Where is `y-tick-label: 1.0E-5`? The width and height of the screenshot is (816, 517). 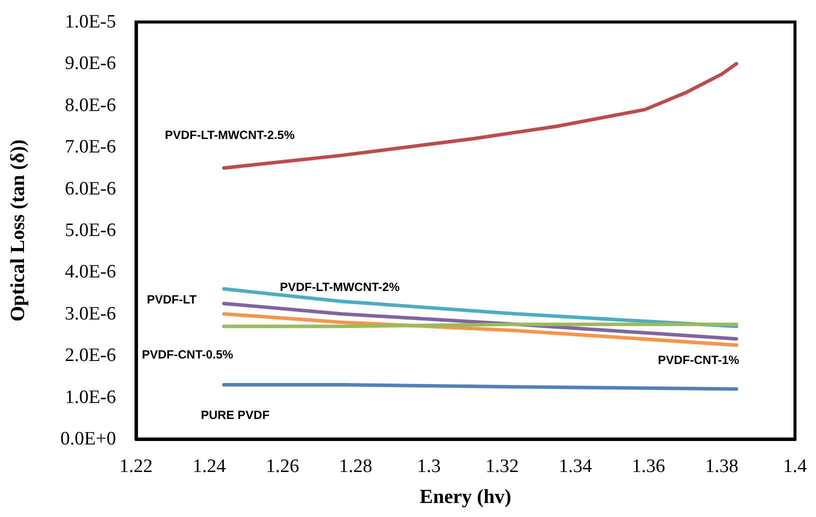
y-tick-label: 1.0E-5 is located at coordinates (90, 22).